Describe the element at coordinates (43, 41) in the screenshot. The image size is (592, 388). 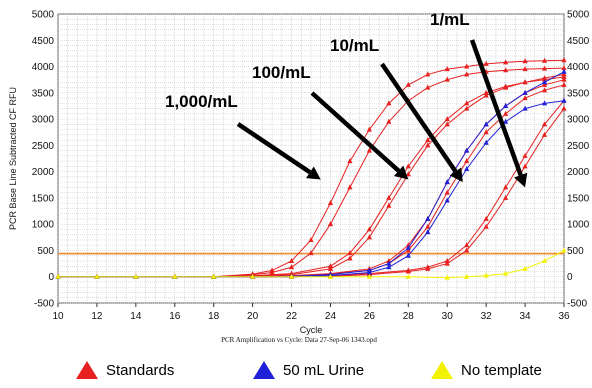
I see `y-tick-label-left: 4500` at that location.